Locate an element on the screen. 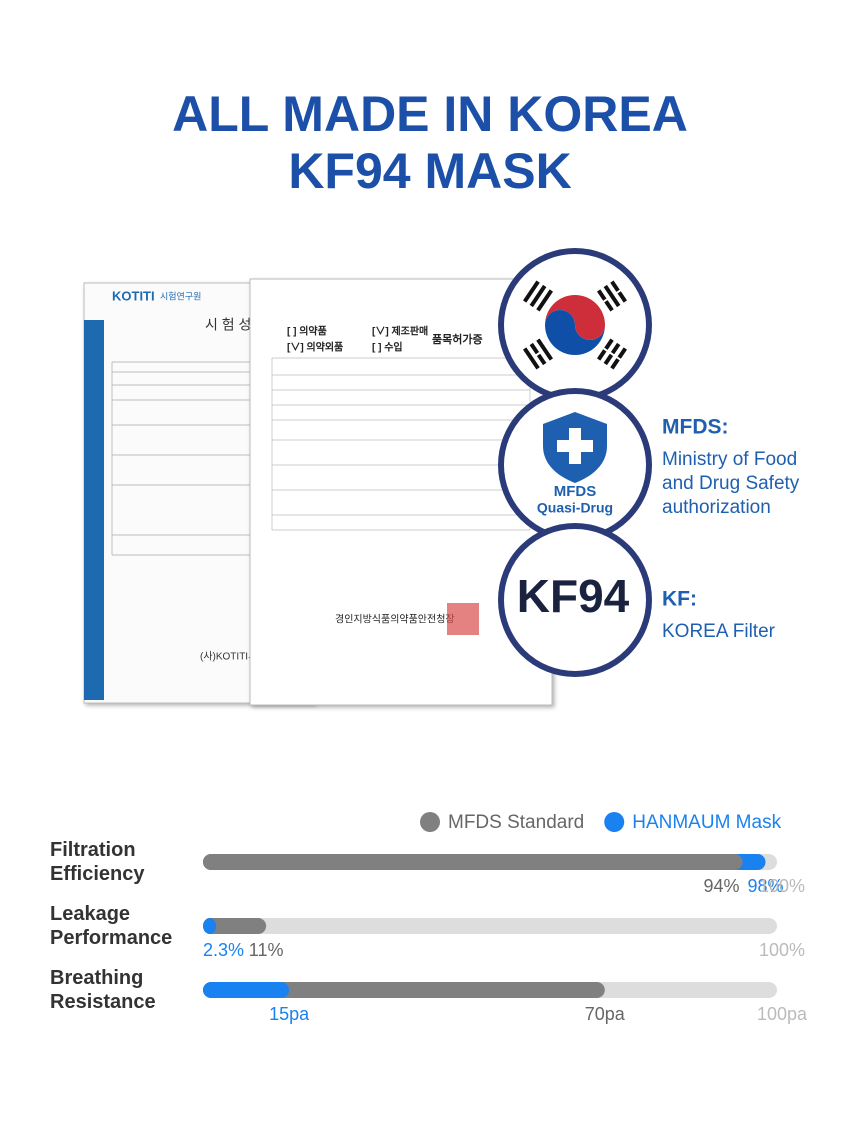  doc-logo: KOTITI is located at coordinates (133, 295).